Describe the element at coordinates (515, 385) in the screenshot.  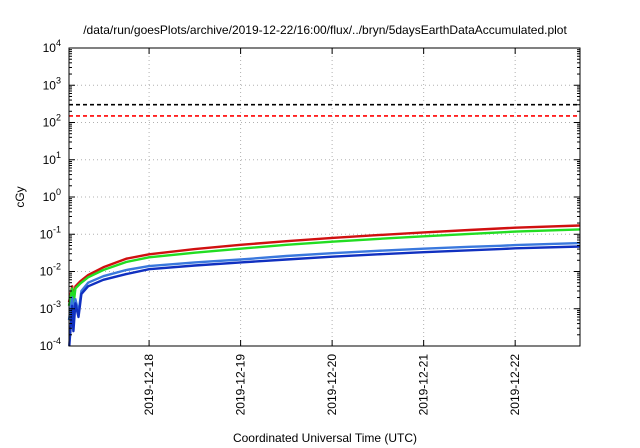
I see `x-tick-label: 2019-12-22` at that location.